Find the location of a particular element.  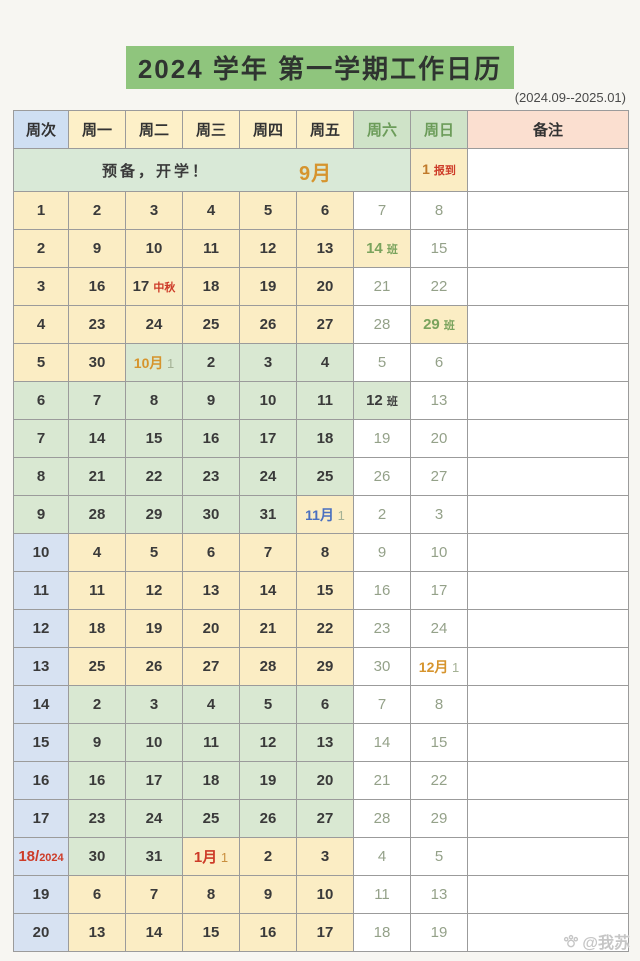

day-cell: 11 is located at coordinates (211, 742).